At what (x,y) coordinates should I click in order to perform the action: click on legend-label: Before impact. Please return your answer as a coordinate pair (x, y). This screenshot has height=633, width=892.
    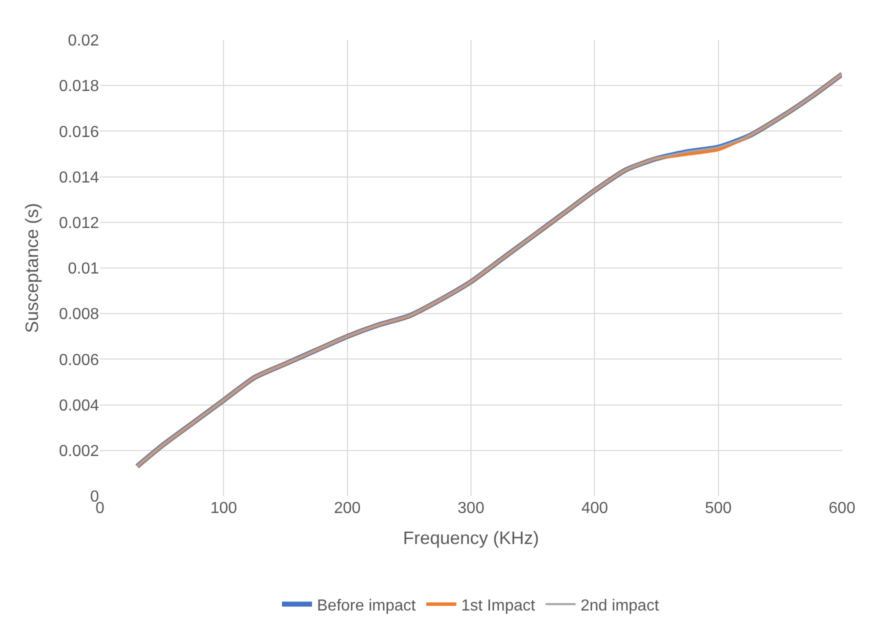
    Looking at the image, I should click on (366, 605).